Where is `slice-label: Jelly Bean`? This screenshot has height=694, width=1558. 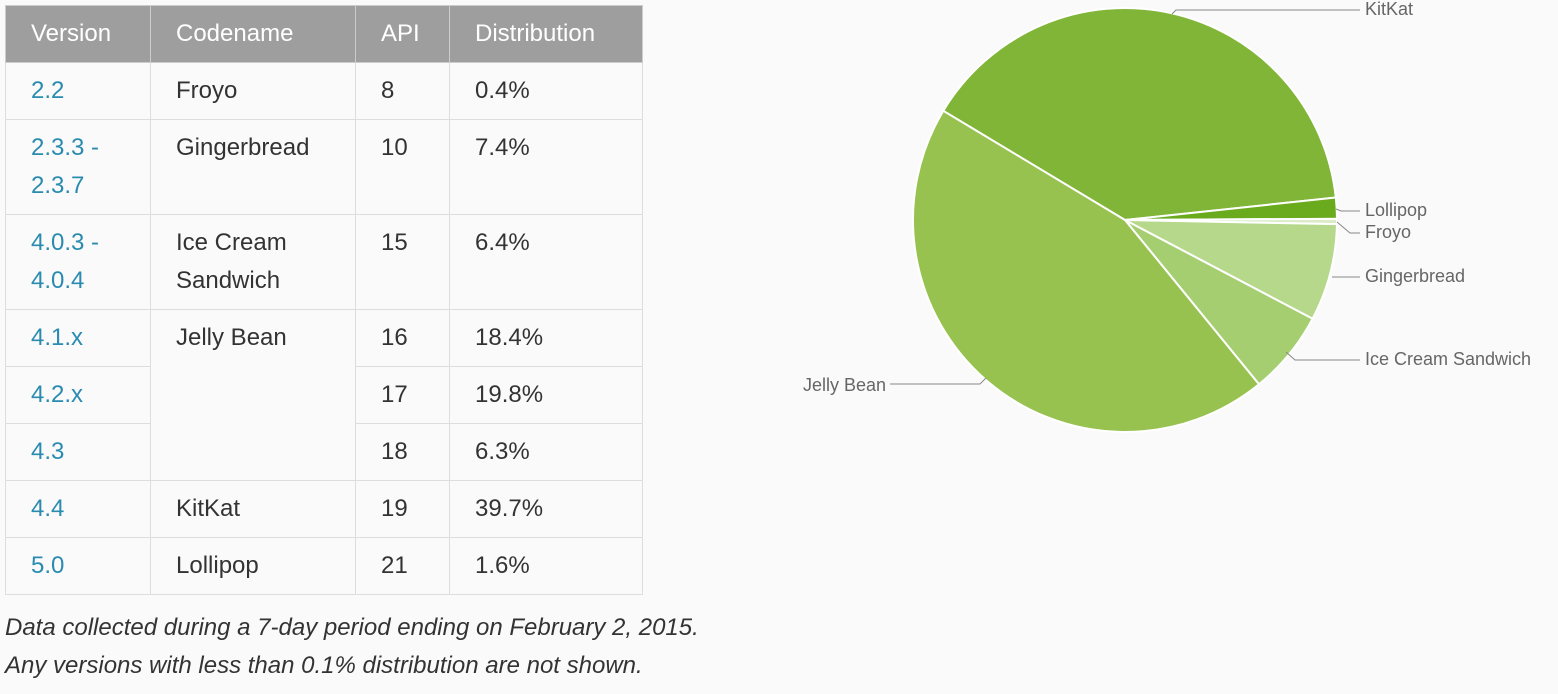 slice-label: Jelly Bean is located at coordinates (844, 385).